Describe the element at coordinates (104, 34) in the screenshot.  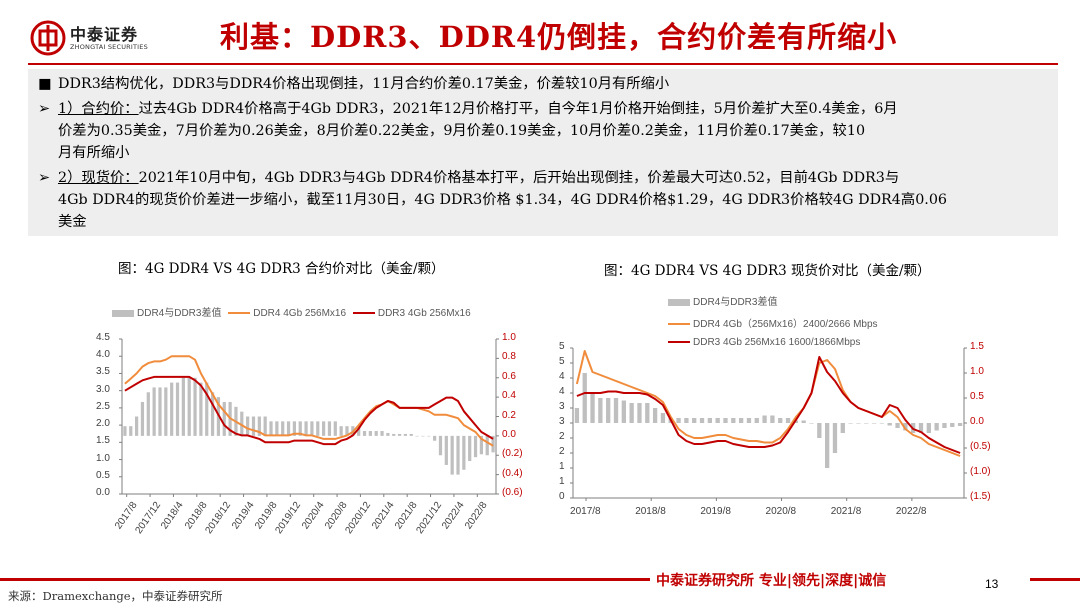
I see `logo-cn-text: 中泰证券` at that location.